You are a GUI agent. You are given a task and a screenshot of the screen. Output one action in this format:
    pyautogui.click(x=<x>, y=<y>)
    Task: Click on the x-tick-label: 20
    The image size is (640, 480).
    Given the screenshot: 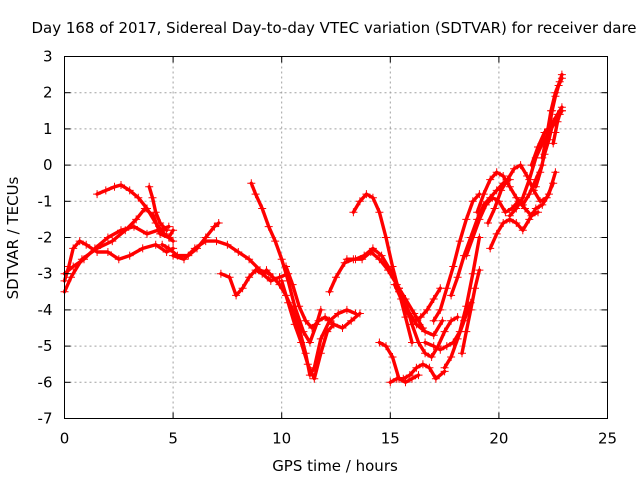 What is the action you would take?
    pyautogui.click(x=498, y=439)
    